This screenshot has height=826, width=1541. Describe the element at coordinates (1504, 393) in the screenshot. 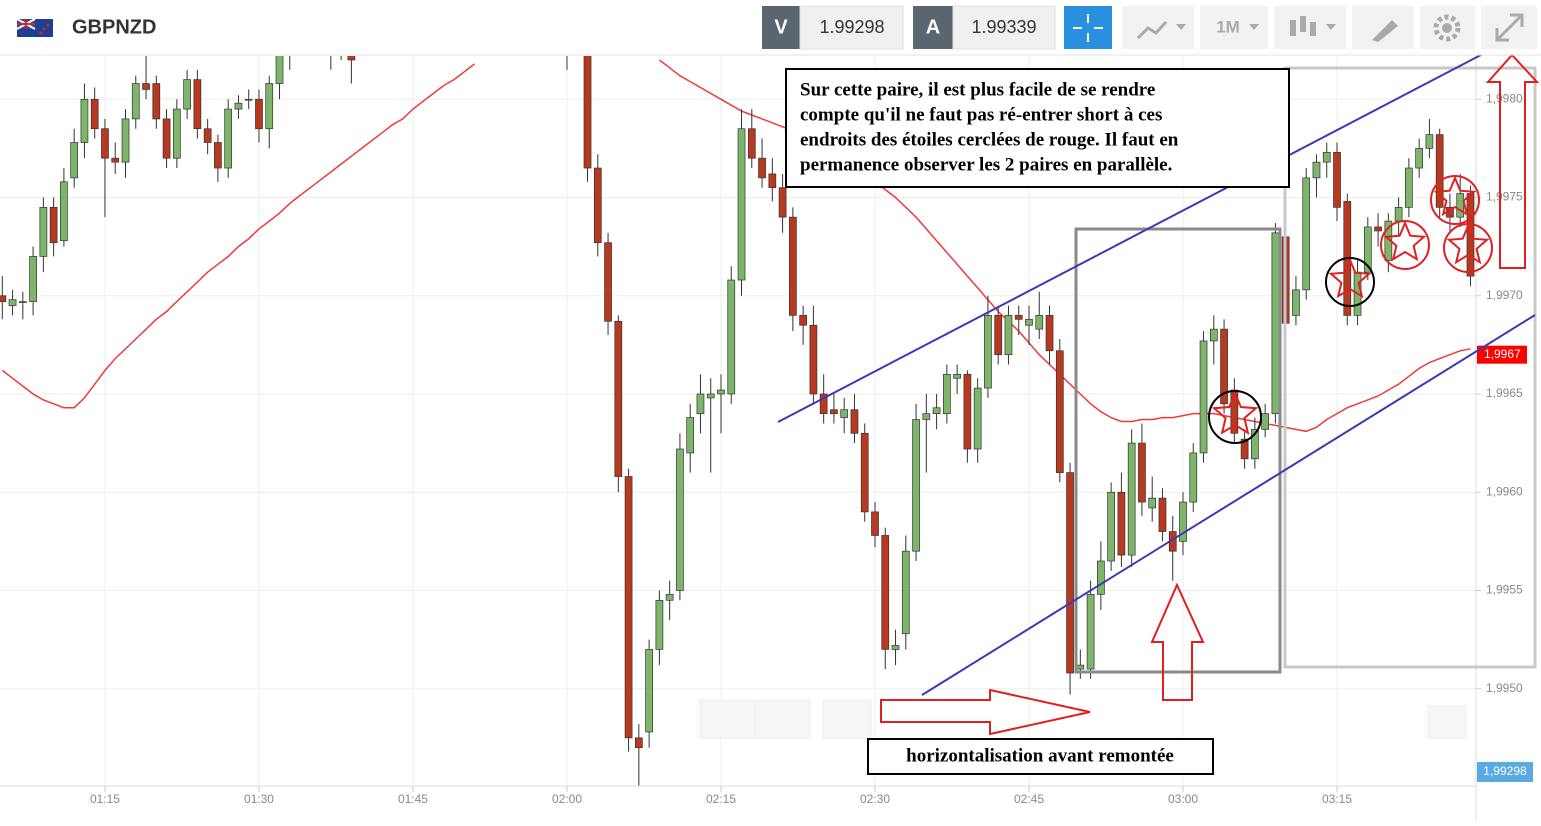

I see `y-tick-label: 1,9965` at that location.